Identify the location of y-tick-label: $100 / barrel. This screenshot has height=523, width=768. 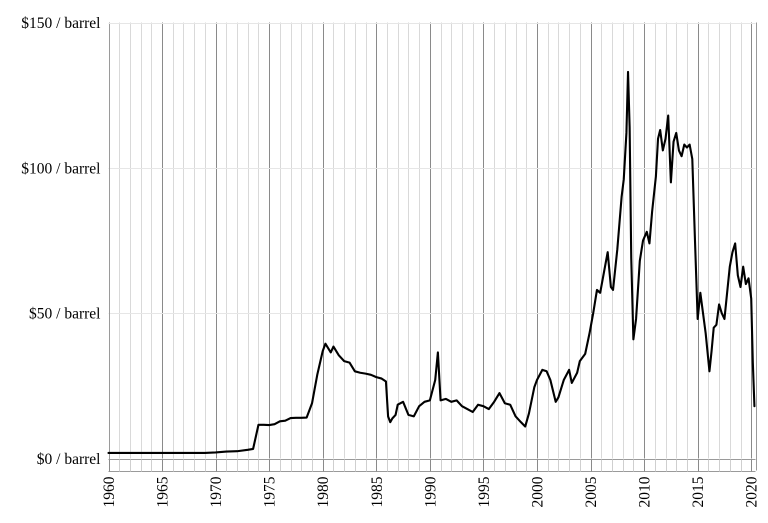
(60, 168).